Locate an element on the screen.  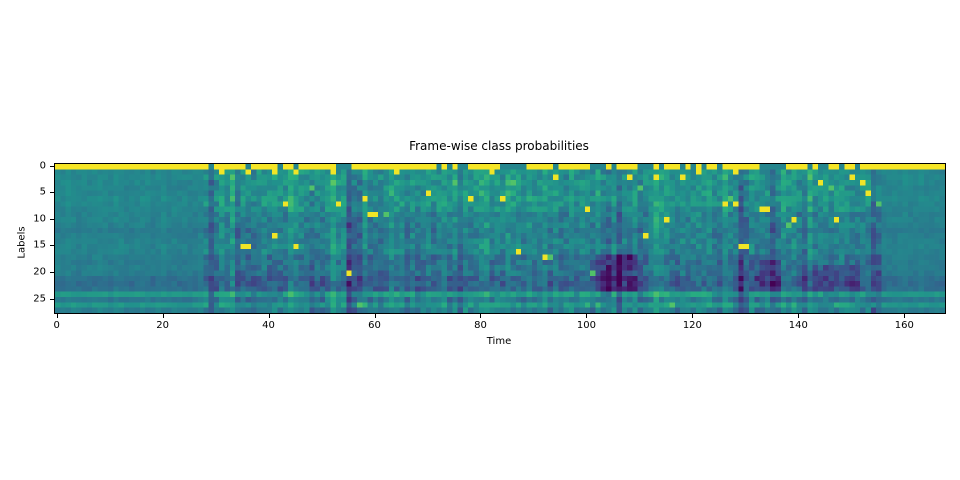
x-axis-label: Time is located at coordinates (499, 341).